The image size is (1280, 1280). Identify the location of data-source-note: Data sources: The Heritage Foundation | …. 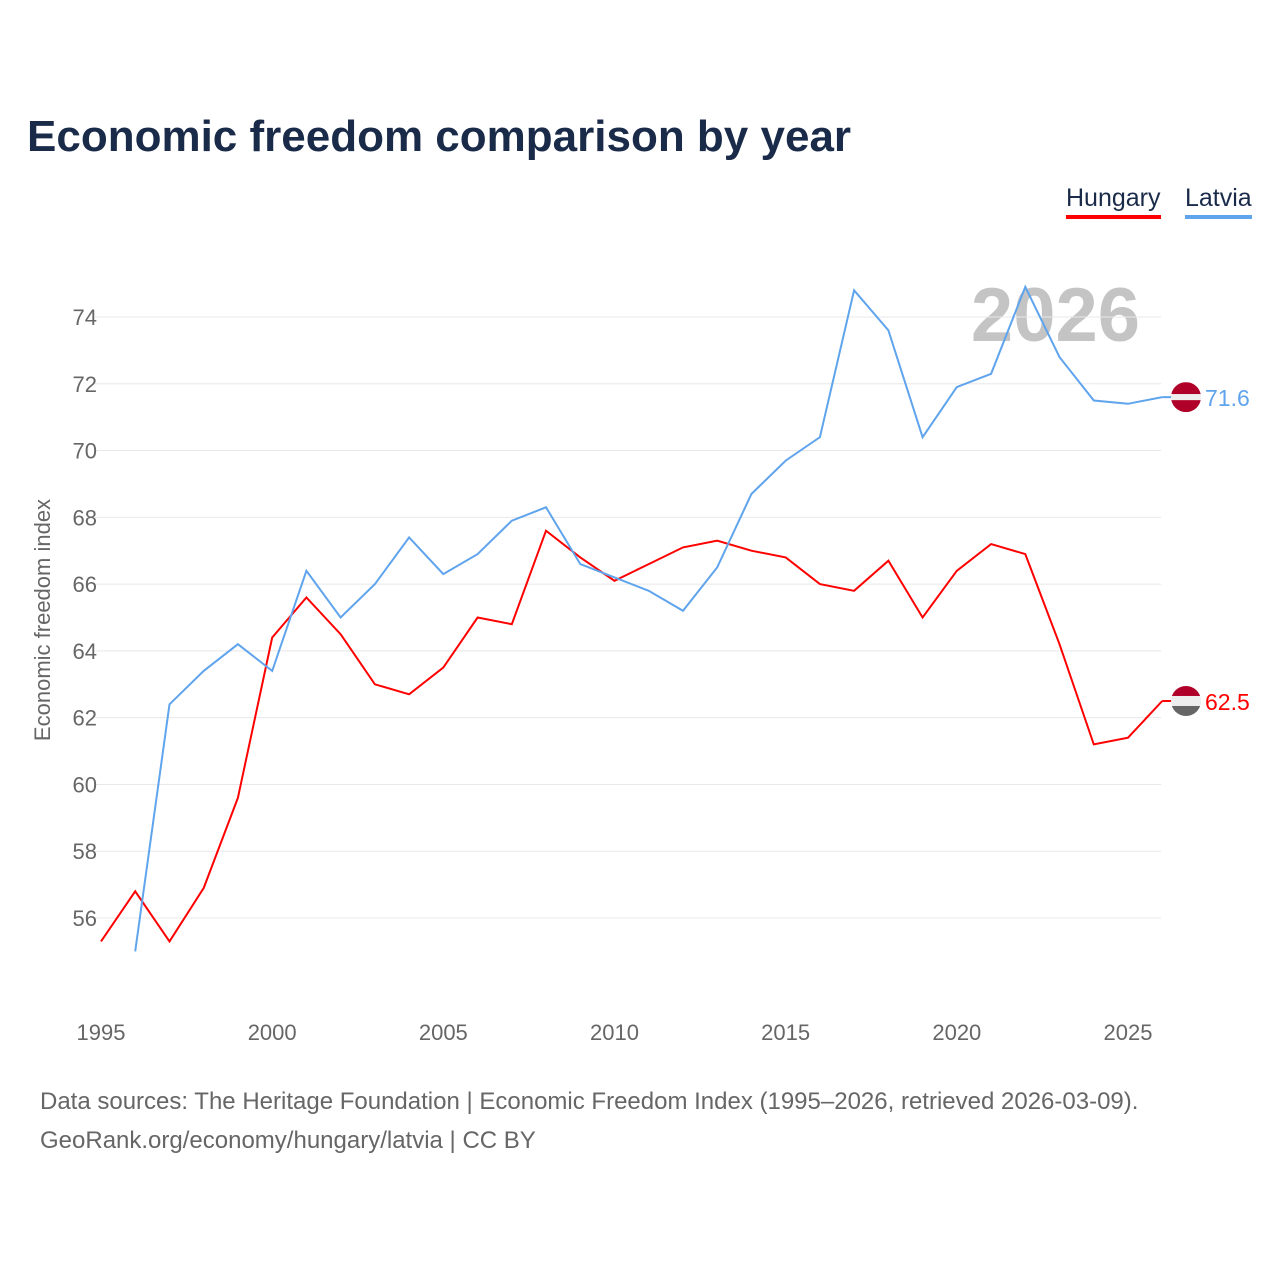
(589, 1101).